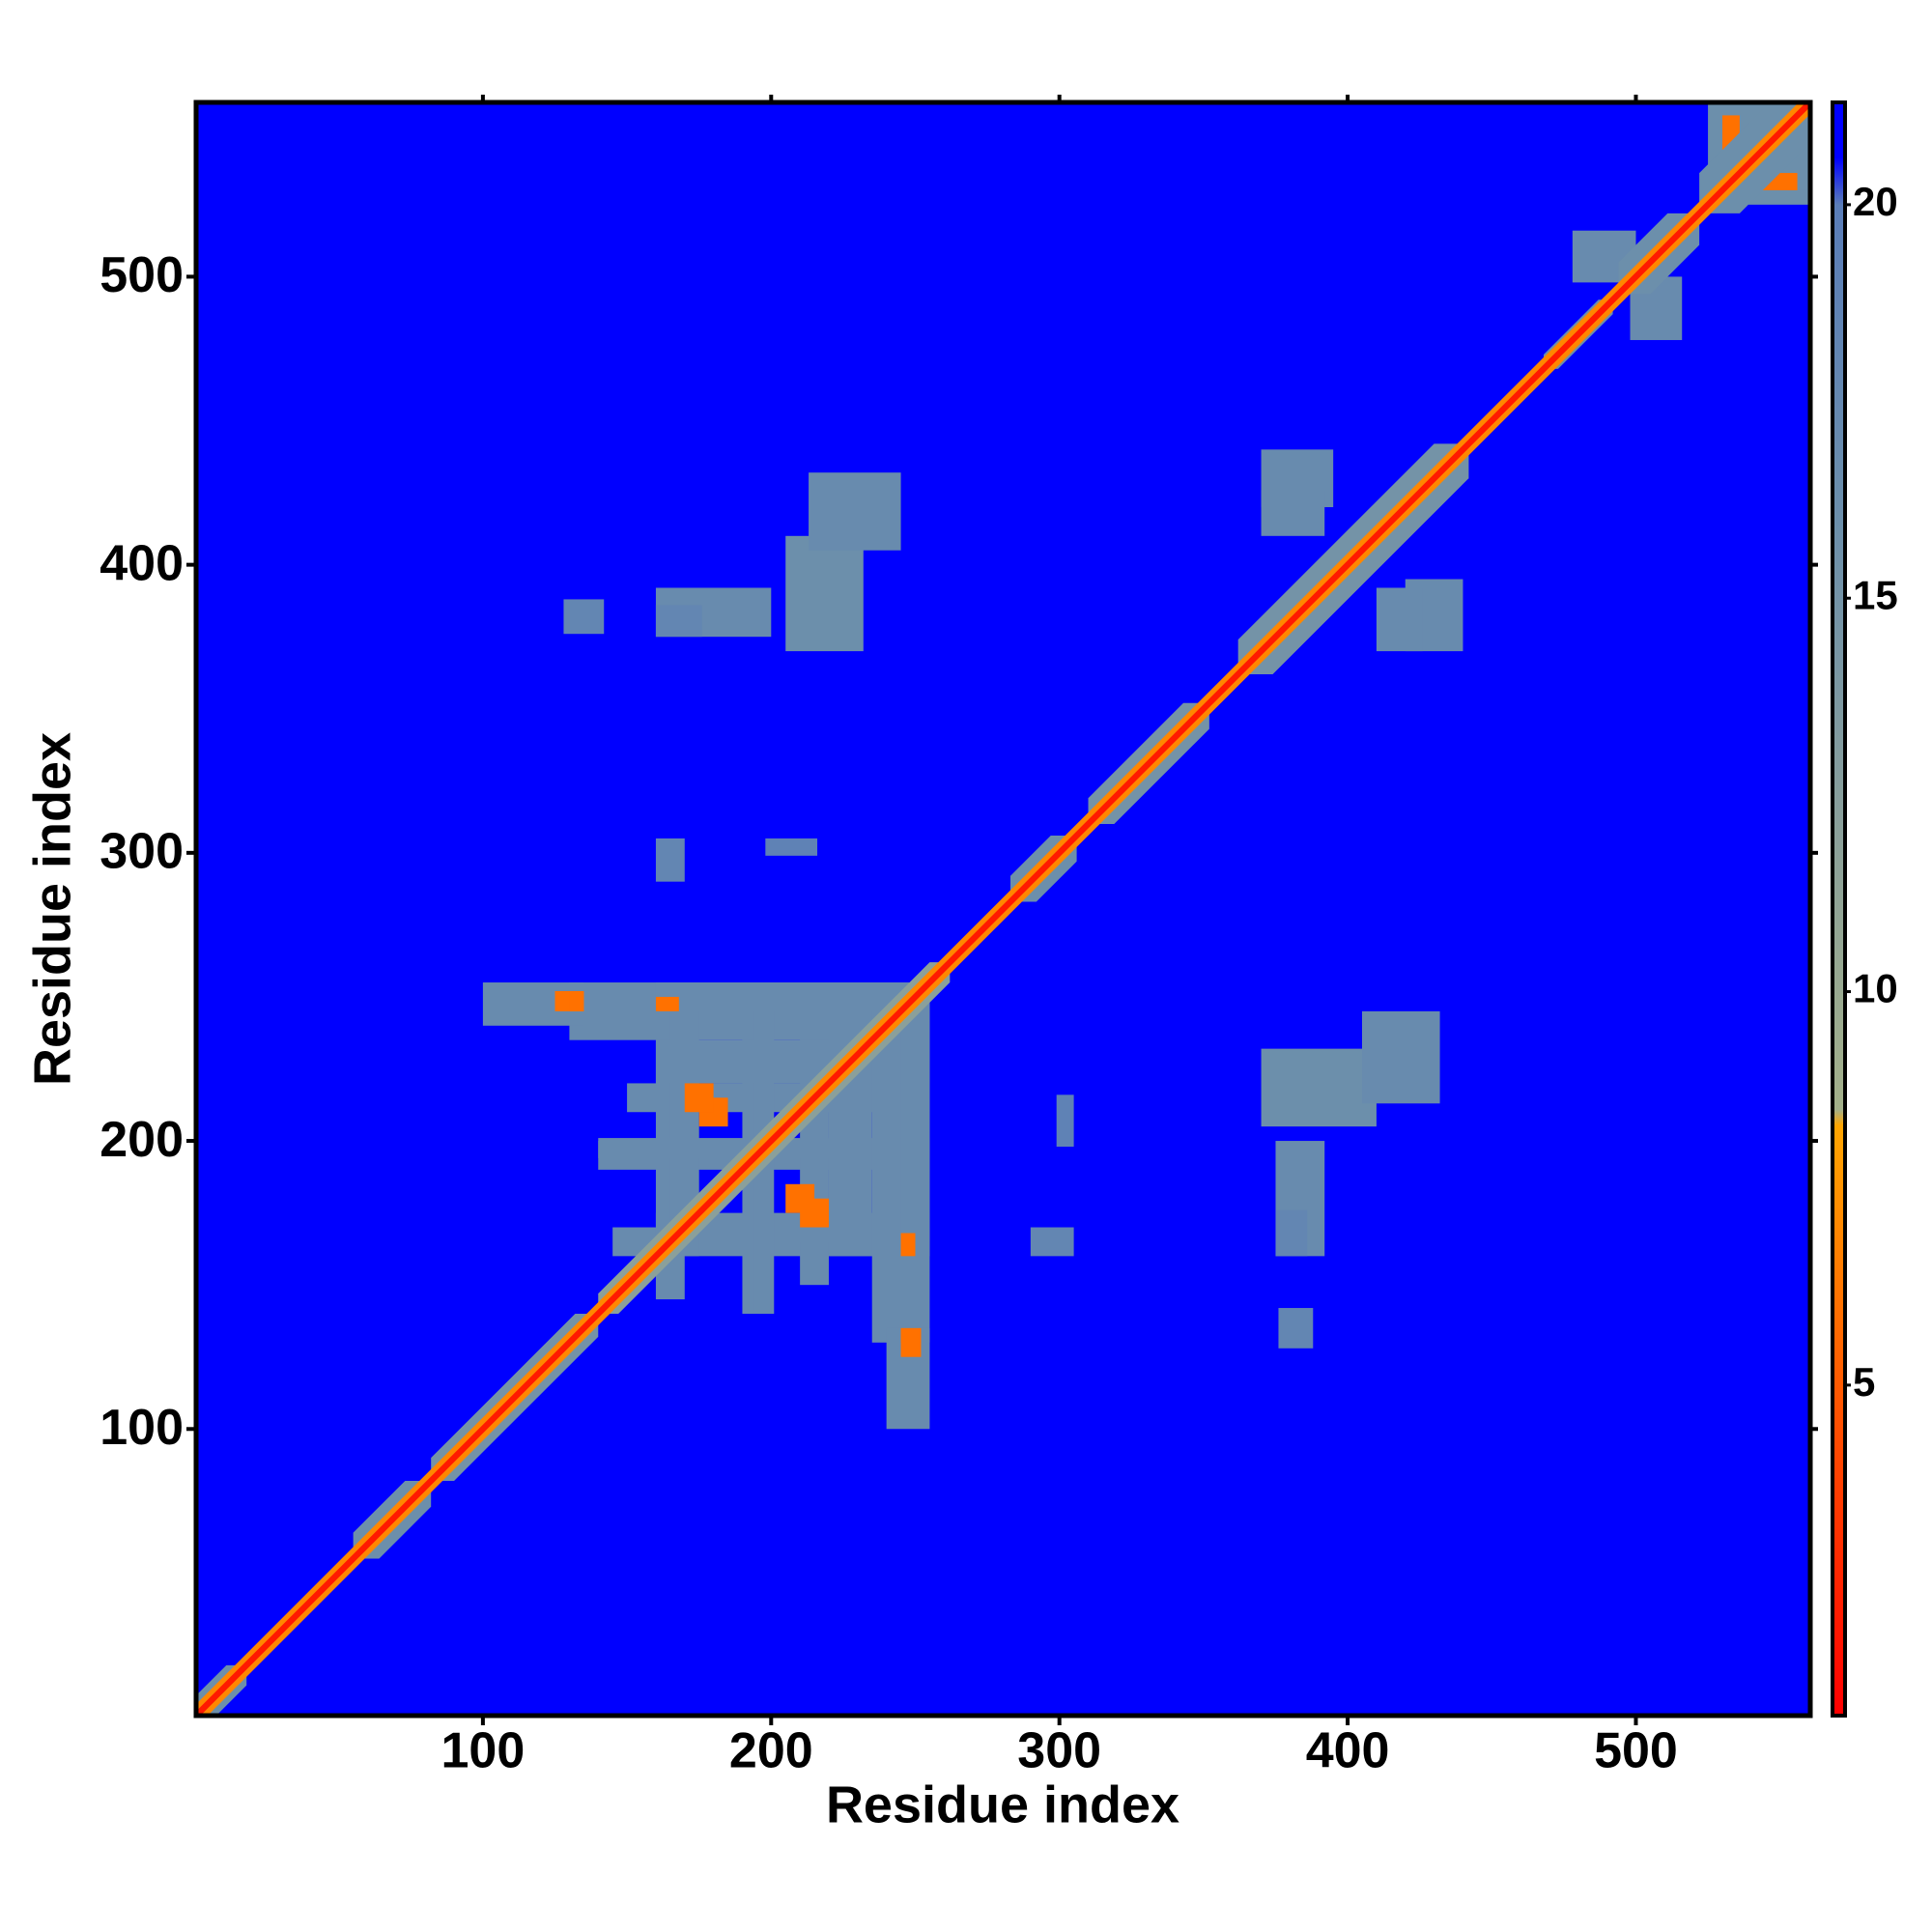 This screenshot has width=1932, height=1932. Describe the element at coordinates (52, 909) in the screenshot. I see `y-axis-label: Residue index` at that location.